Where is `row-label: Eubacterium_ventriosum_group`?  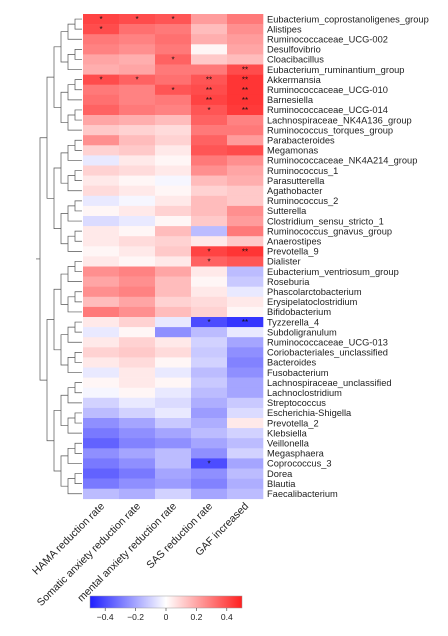 row-label: Eubacterium_ventriosum_group is located at coordinates (333, 272).